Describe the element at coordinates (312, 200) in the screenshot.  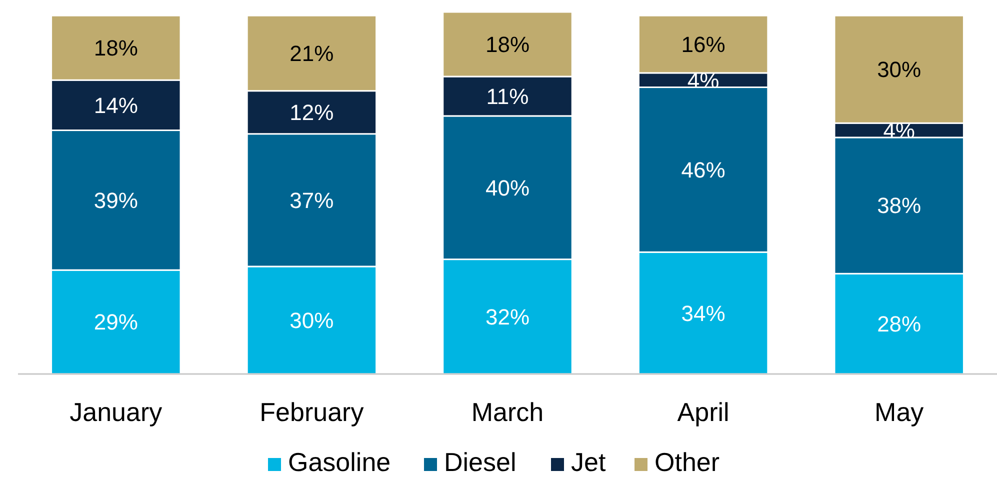
I see `data-label: 37%` at that location.